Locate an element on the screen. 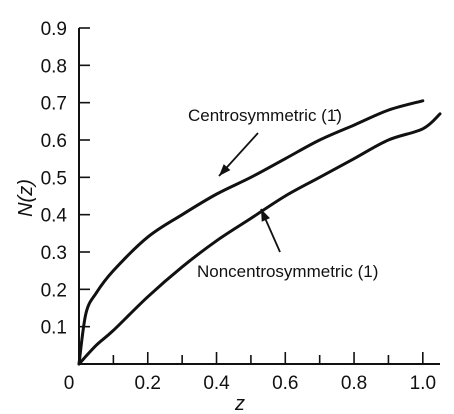 Image resolution: width=454 pixels, height=414 pixels. x-tick-label: 0.8 is located at coordinates (354, 383).